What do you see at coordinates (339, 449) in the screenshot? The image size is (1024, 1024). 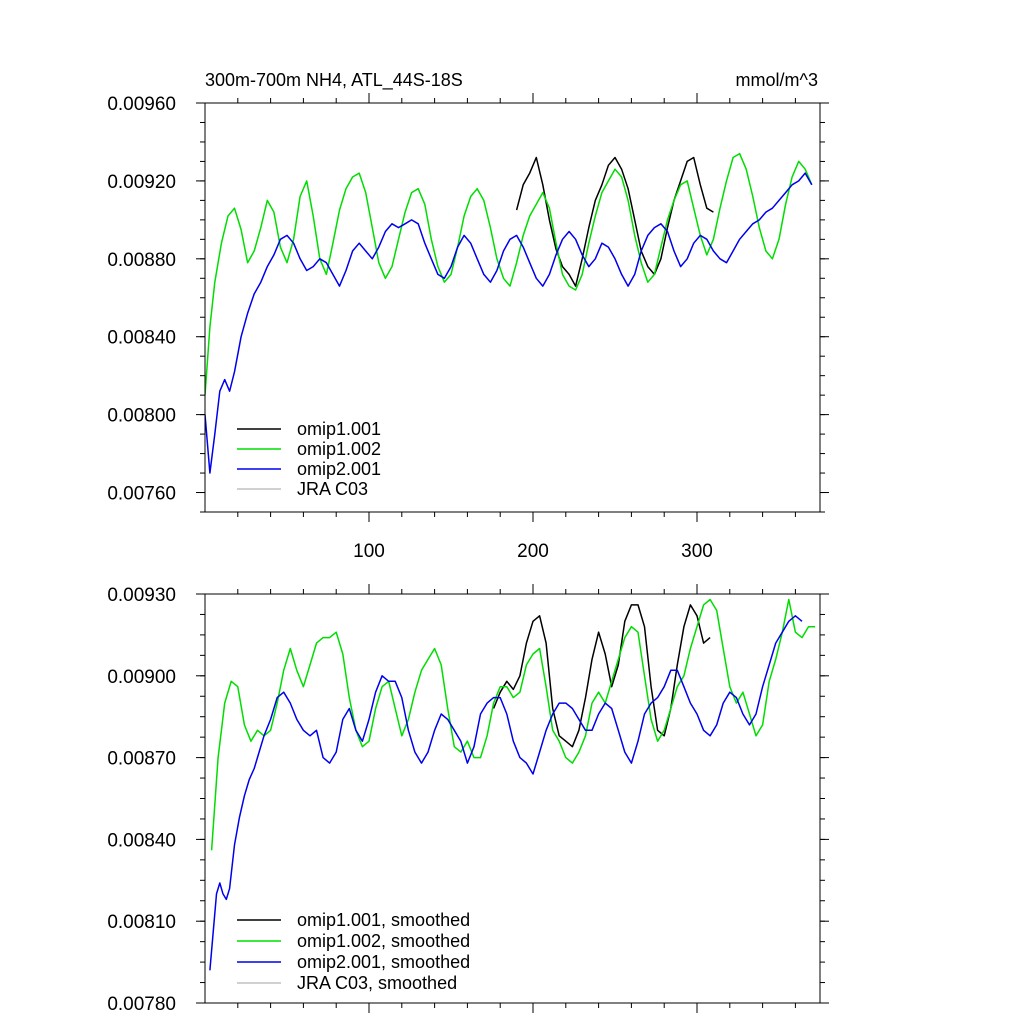 I see `legend-label-1: omip1.002` at bounding box center [339, 449].